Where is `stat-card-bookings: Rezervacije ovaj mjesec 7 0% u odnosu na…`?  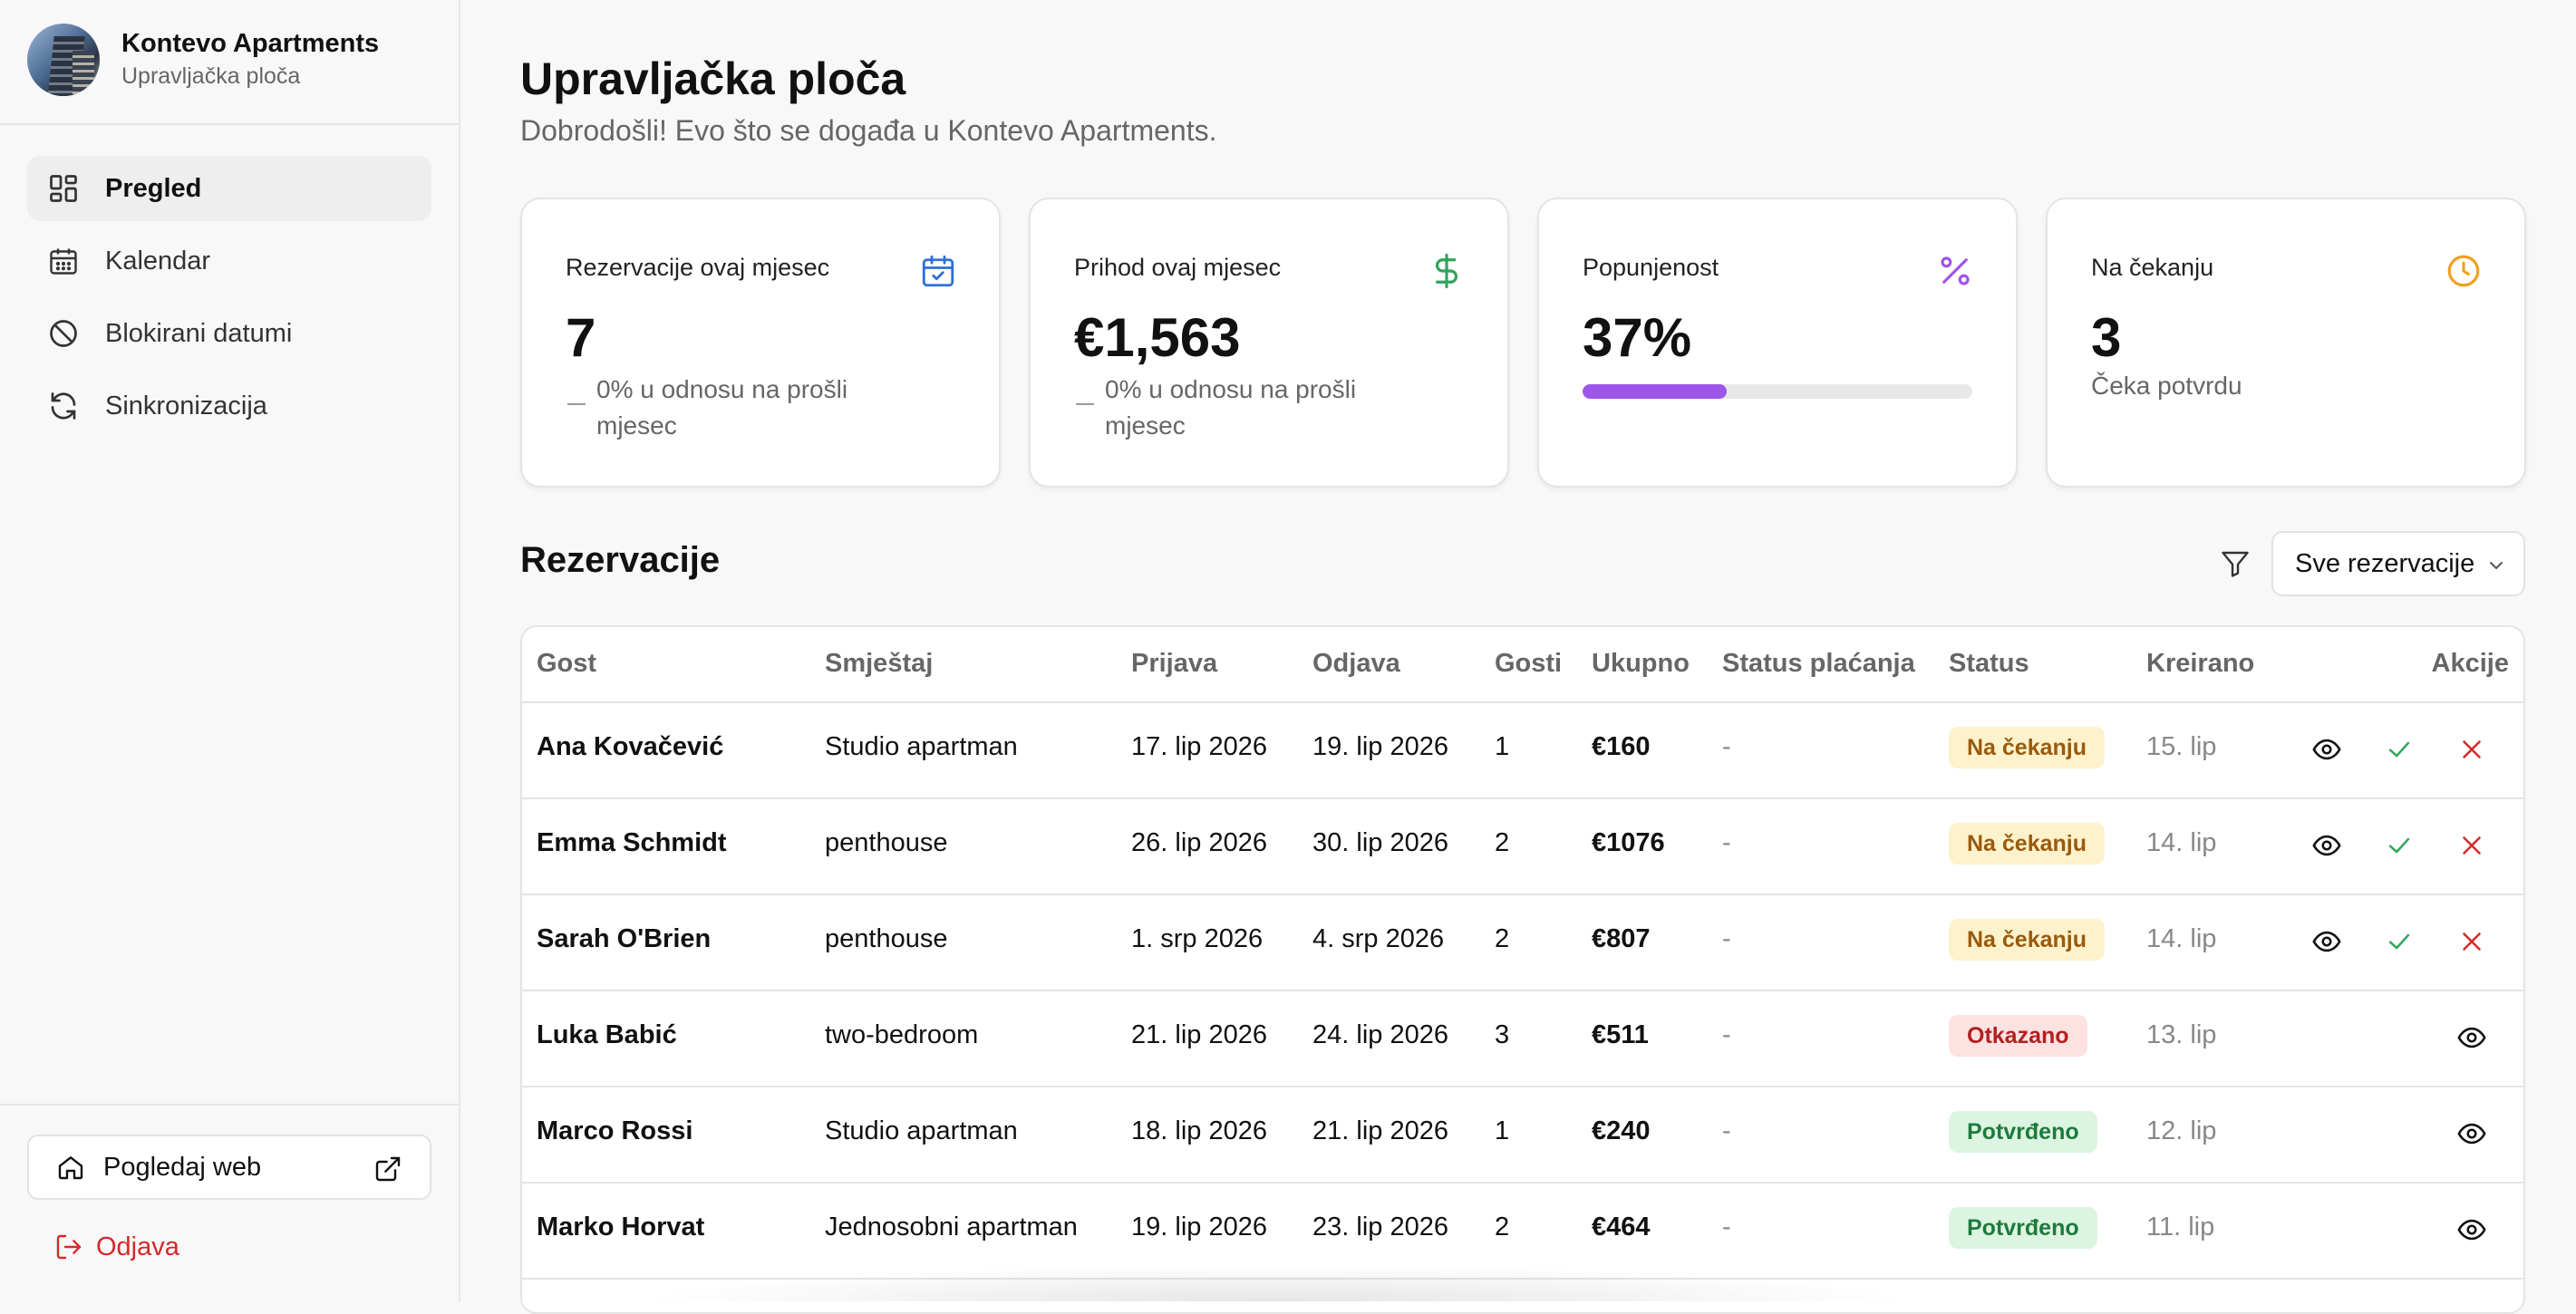
stat-card-bookings: Rezervacije ovaj mjesec 7 0% u odnosu na… is located at coordinates (760, 343).